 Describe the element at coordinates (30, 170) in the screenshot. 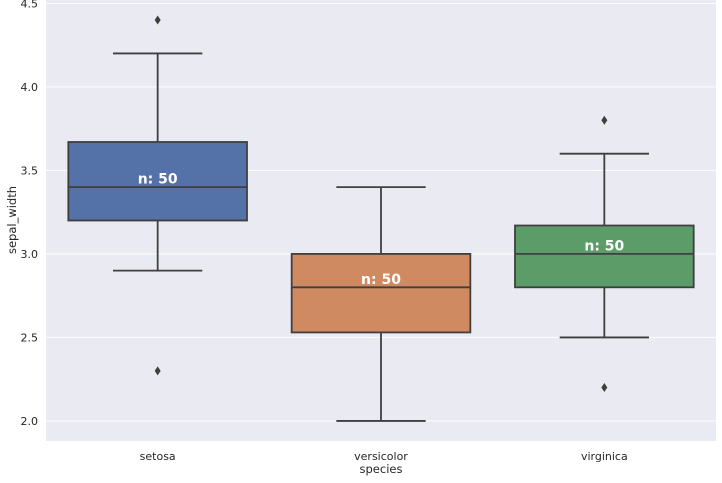

I see `y-tick-label: 3.5` at that location.